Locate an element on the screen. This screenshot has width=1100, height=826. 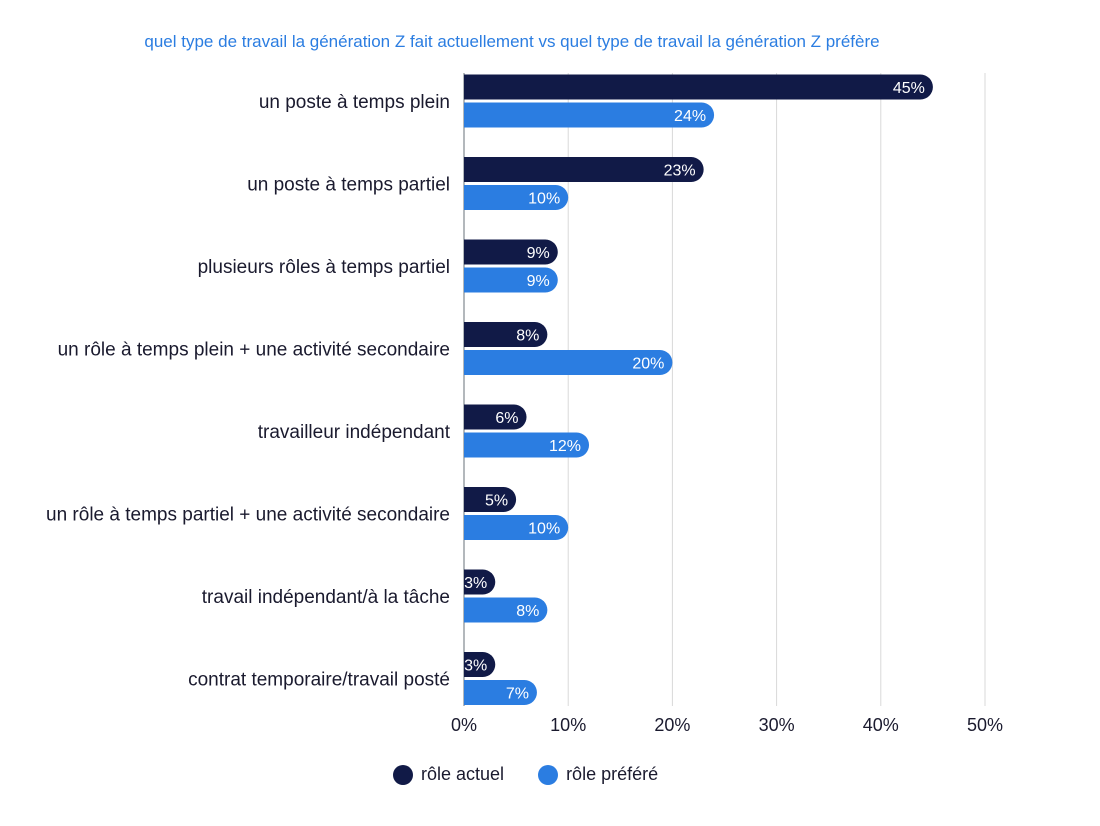
data-label: 20% is located at coordinates (648, 364).